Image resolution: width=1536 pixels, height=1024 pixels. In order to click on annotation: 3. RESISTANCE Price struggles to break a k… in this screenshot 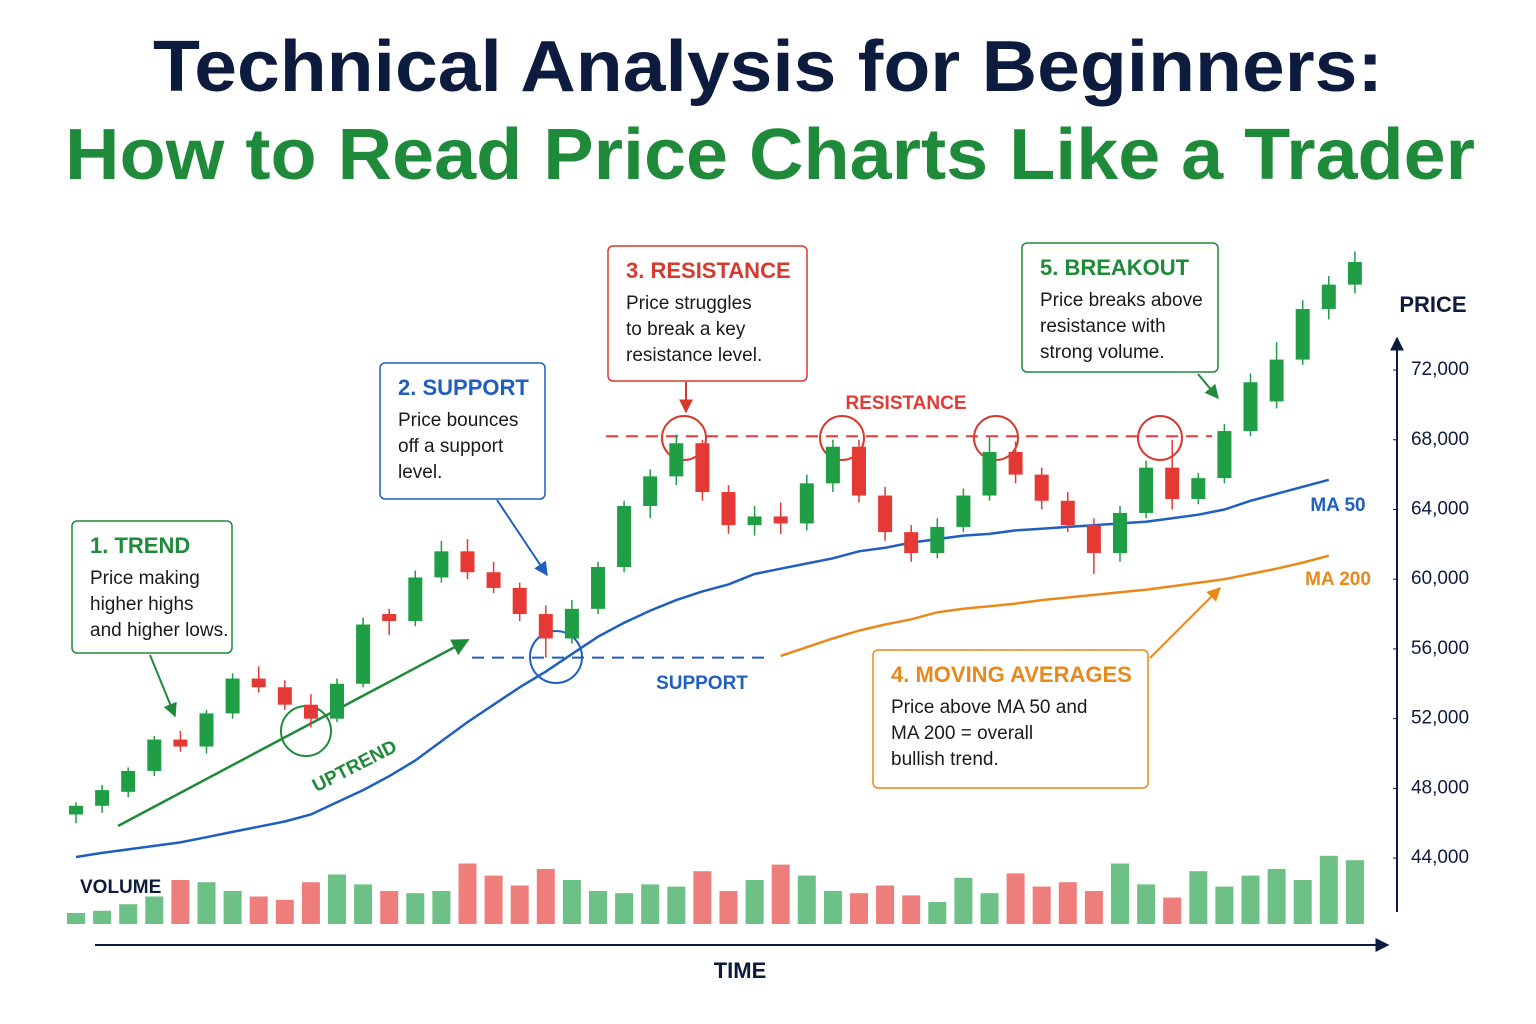, I will do `click(707, 313)`.